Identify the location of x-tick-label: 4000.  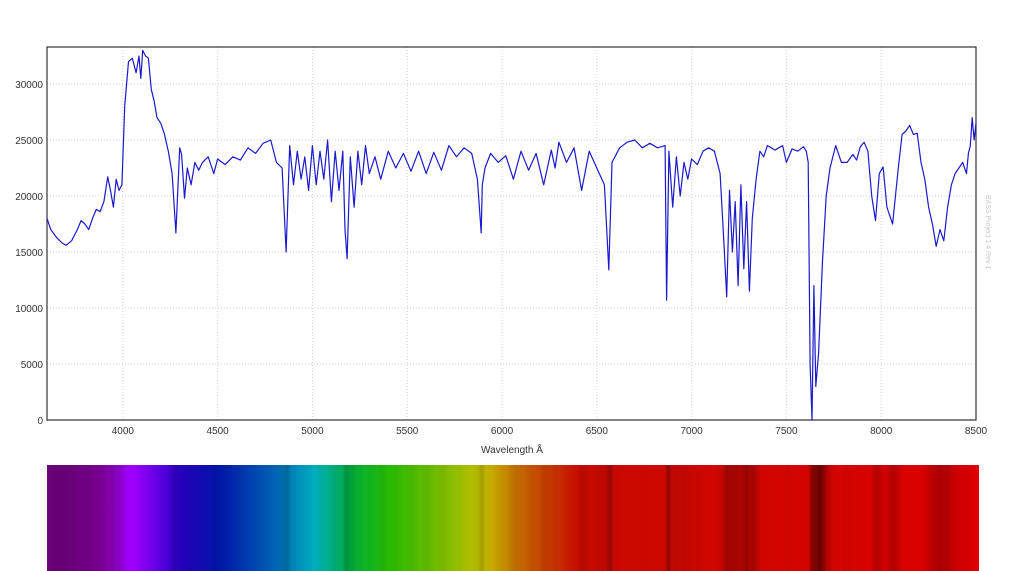
(123, 431).